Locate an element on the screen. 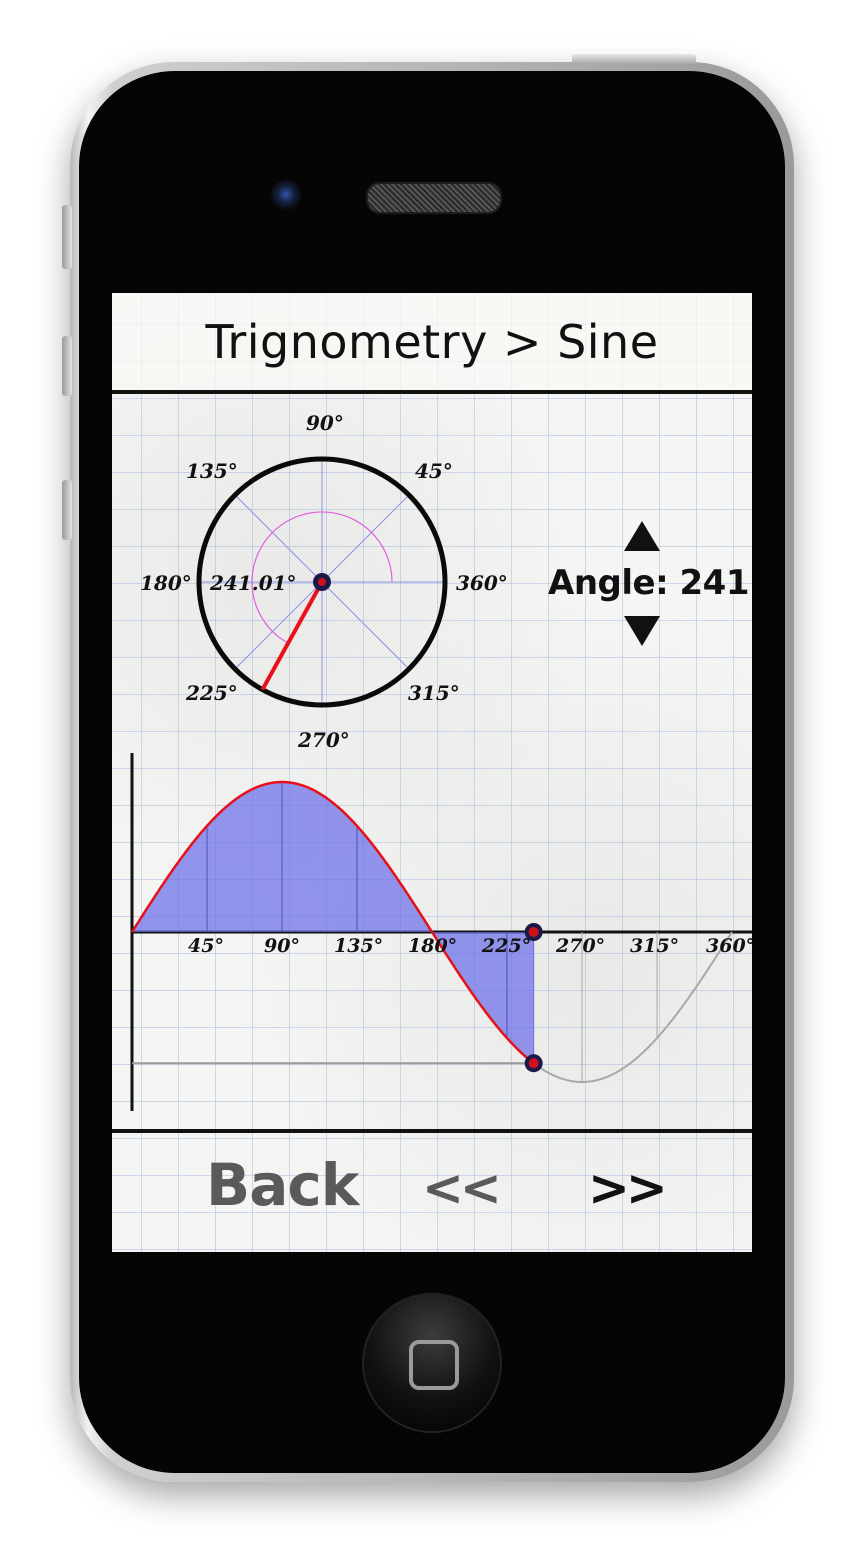 The image size is (858, 1566). angle-up-button is located at coordinates (642, 536).